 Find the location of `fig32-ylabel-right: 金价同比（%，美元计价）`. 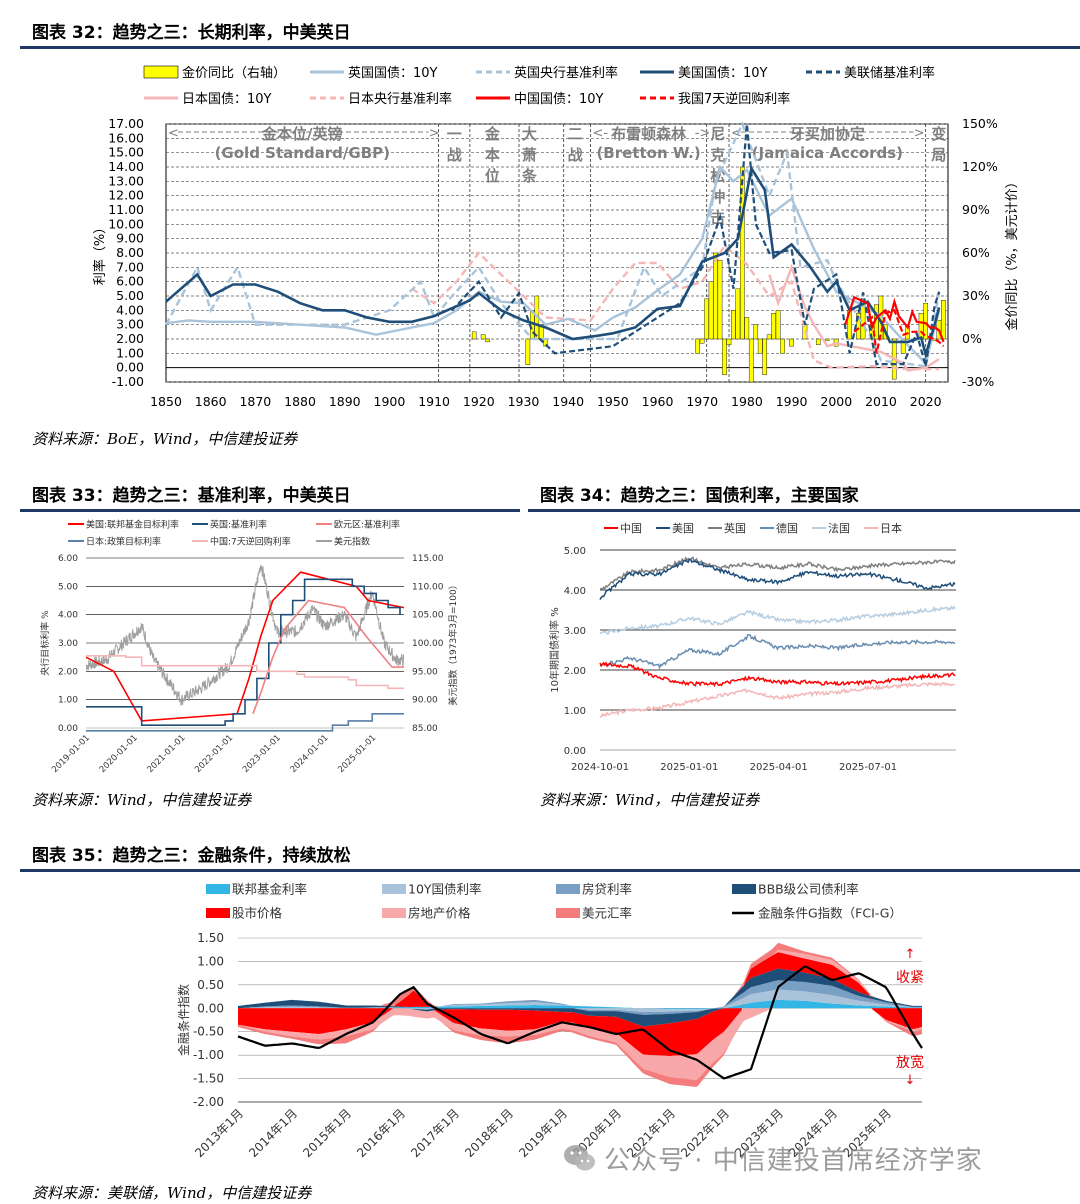

fig32-ylabel-right: 金价同比（%，美元计价） is located at coordinates (1012, 252).